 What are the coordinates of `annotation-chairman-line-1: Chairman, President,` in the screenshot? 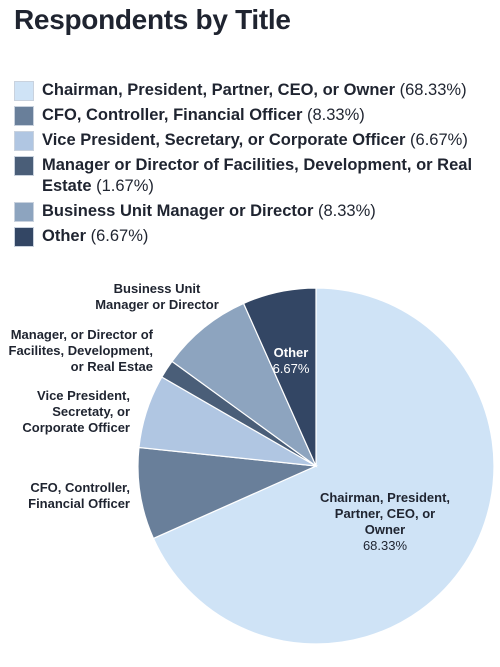 It's located at (385, 497).